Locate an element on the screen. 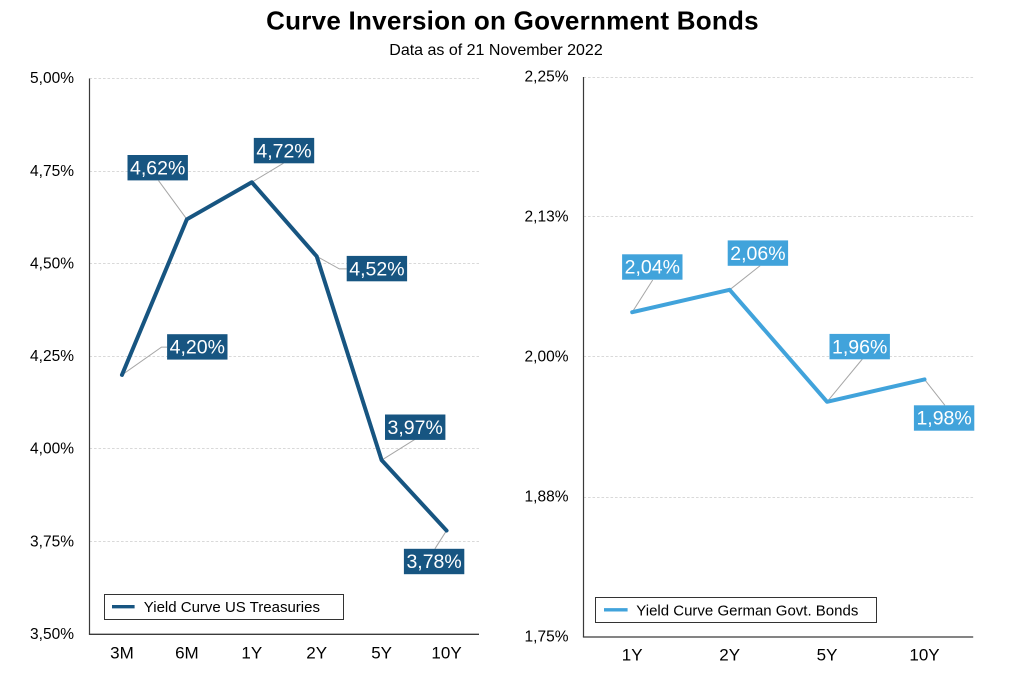 The image size is (1024, 687). svg-text: 4,20% is located at coordinates (197, 348).